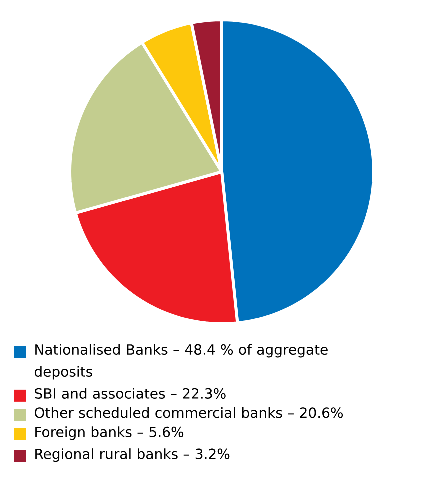 This screenshot has width=422, height=498. I want to click on legend-label: Nationalised Banks – 48.4 % of aggregate deposits, so click(181, 362).